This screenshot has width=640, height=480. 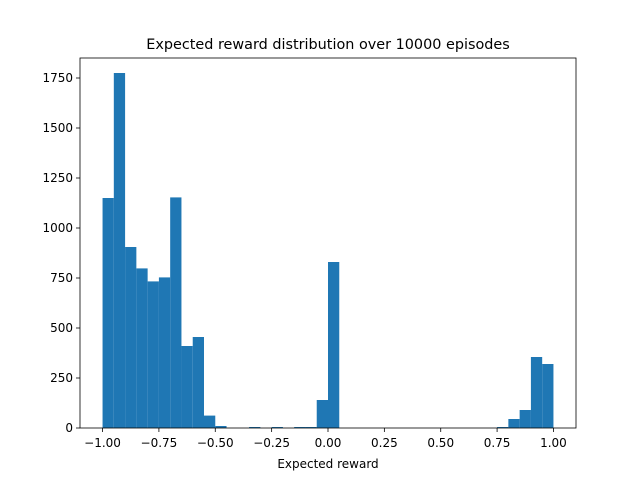 What do you see at coordinates (57, 178) in the screenshot?
I see `y-tick-label: 1250` at bounding box center [57, 178].